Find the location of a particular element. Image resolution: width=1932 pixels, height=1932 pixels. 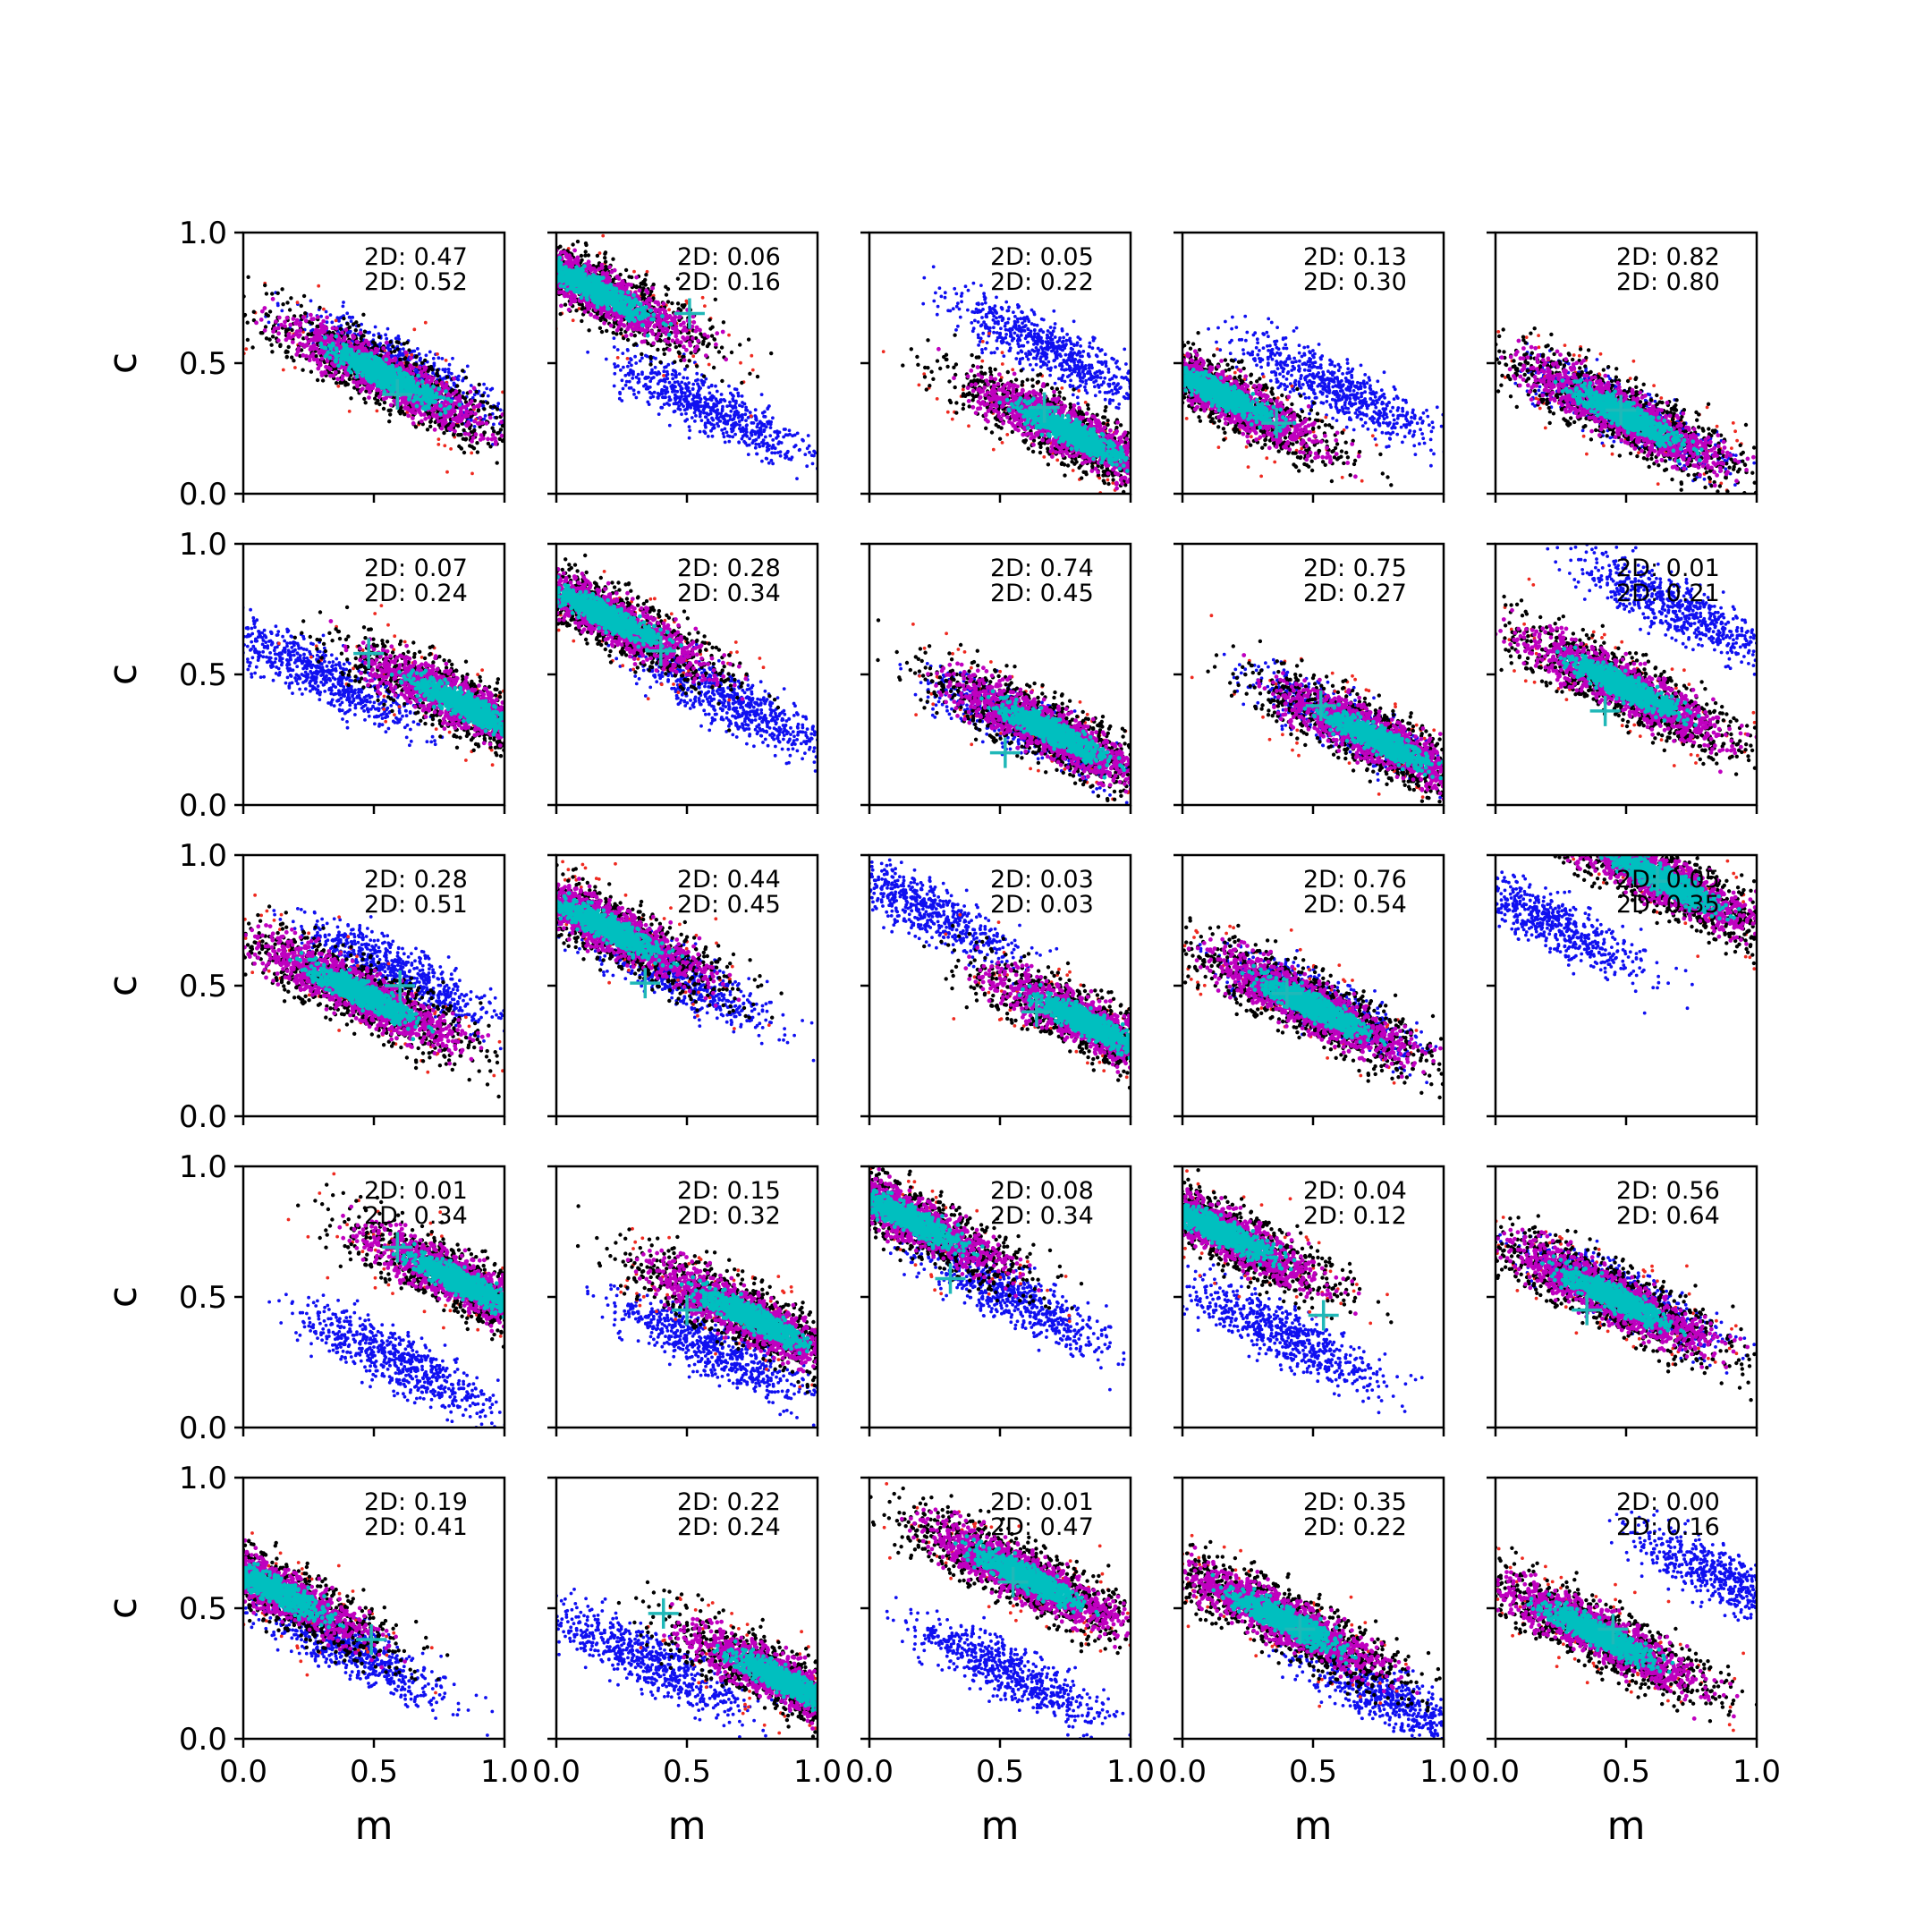

stat-label: 2D: 0.76 is located at coordinates (1355, 880).